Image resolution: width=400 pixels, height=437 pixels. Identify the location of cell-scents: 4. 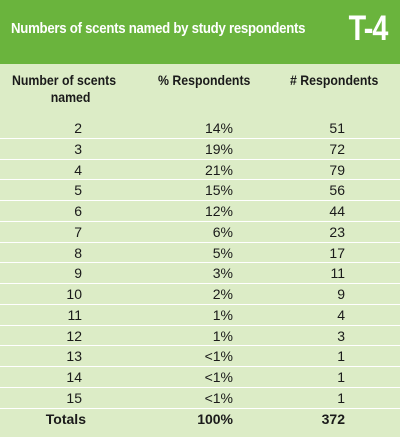
(78, 169).